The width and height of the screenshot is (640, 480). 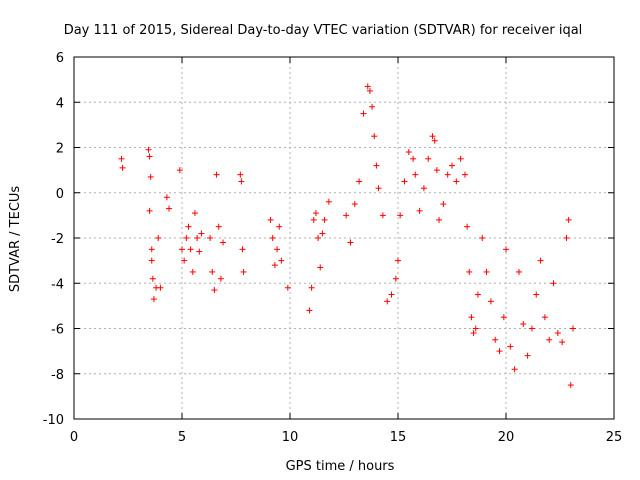 I want to click on y-tick-label: 2, so click(x=60, y=149).